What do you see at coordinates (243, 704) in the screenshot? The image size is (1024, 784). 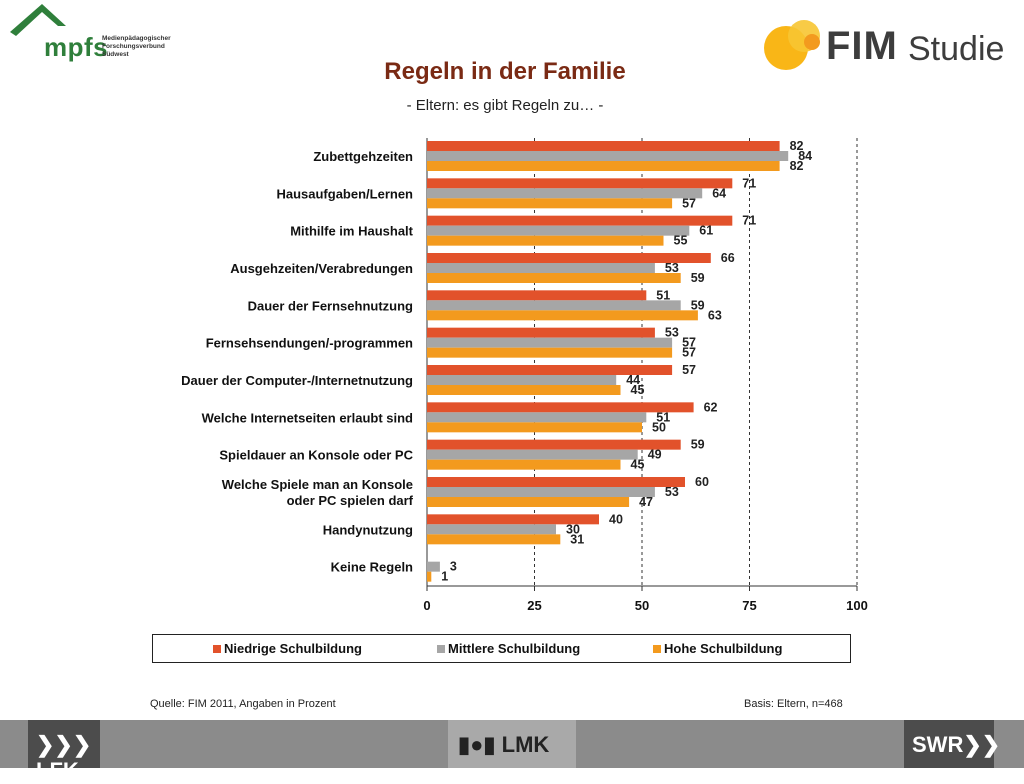 I see `source-note: Quelle: FIM 2011, Angaben in Prozent` at bounding box center [243, 704].